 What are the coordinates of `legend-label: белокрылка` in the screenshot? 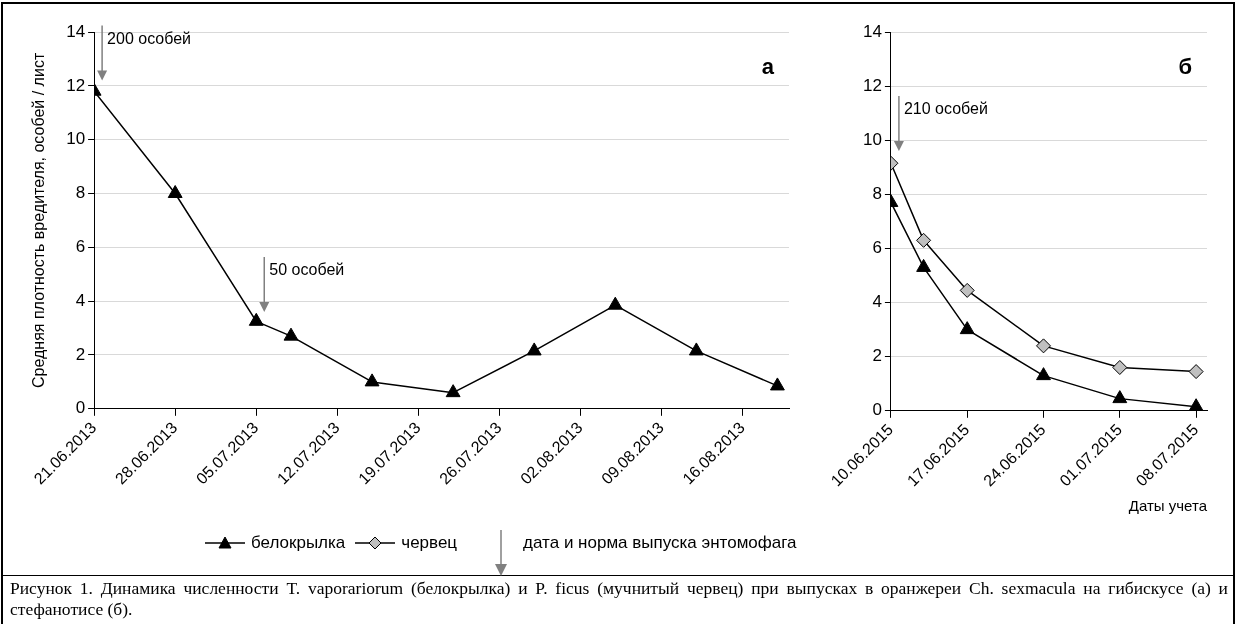 It's located at (298, 543).